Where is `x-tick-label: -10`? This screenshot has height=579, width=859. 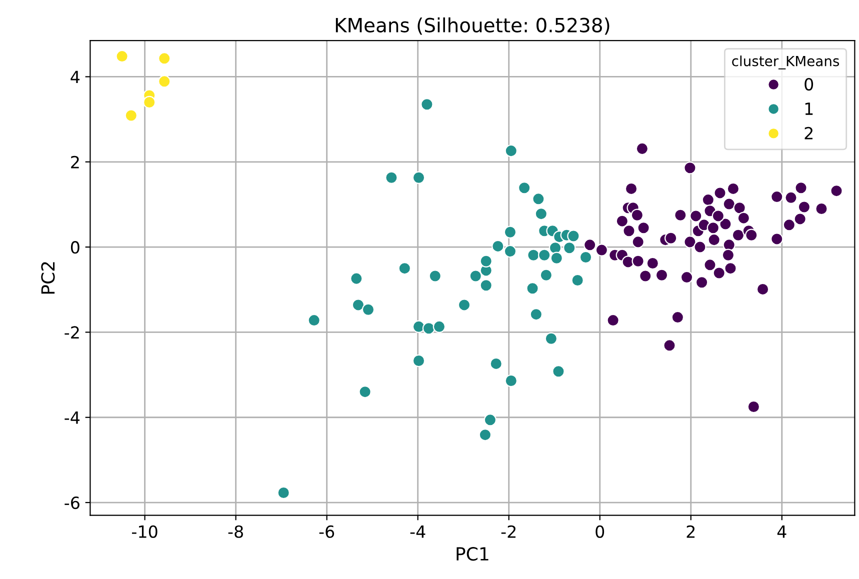 x-tick-label: -10 is located at coordinates (145, 531).